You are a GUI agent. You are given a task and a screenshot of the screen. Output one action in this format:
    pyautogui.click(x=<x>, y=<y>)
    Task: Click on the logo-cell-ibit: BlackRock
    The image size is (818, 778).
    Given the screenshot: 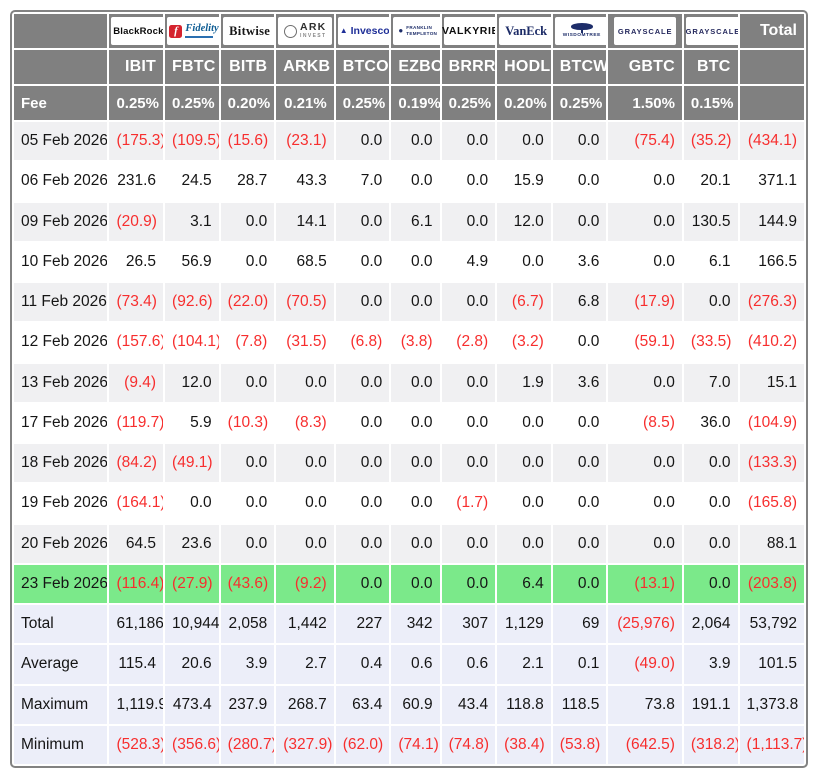 What is the action you would take?
    pyautogui.click(x=136, y=31)
    